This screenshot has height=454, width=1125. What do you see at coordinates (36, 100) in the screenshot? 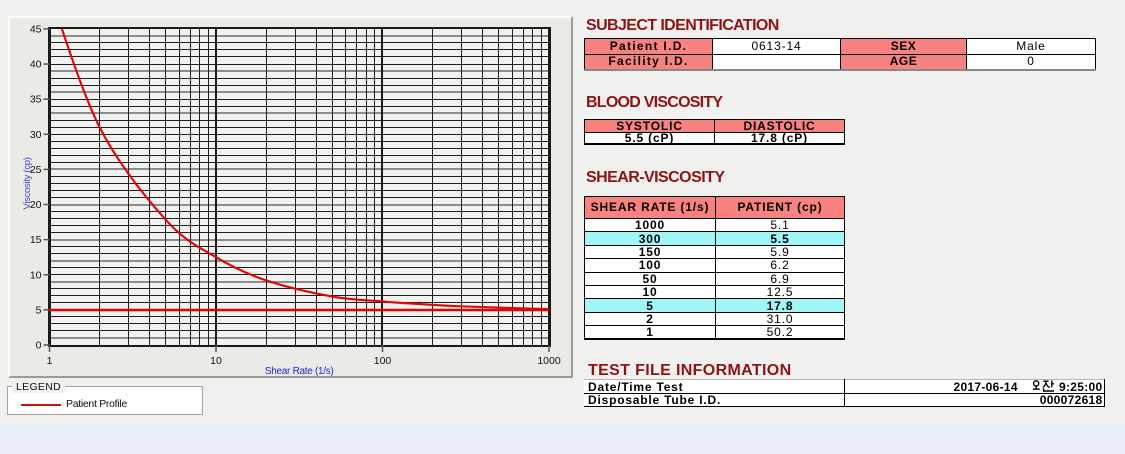
I see `svg-text: 35` at bounding box center [36, 100].